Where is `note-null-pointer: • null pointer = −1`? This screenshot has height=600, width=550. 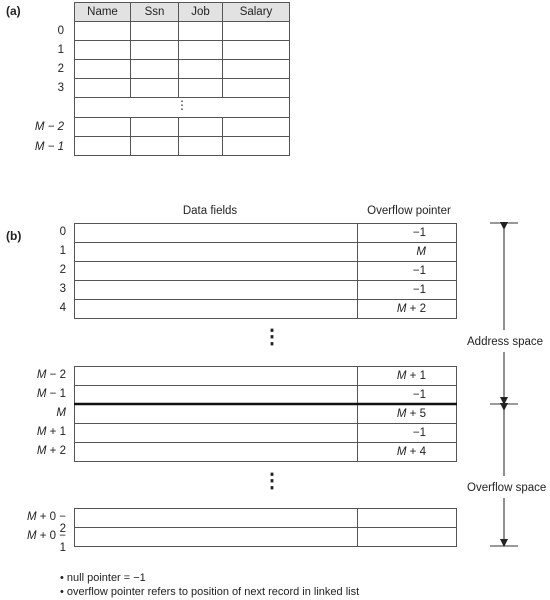 note-null-pointer: • null pointer = −1 is located at coordinates (103, 578).